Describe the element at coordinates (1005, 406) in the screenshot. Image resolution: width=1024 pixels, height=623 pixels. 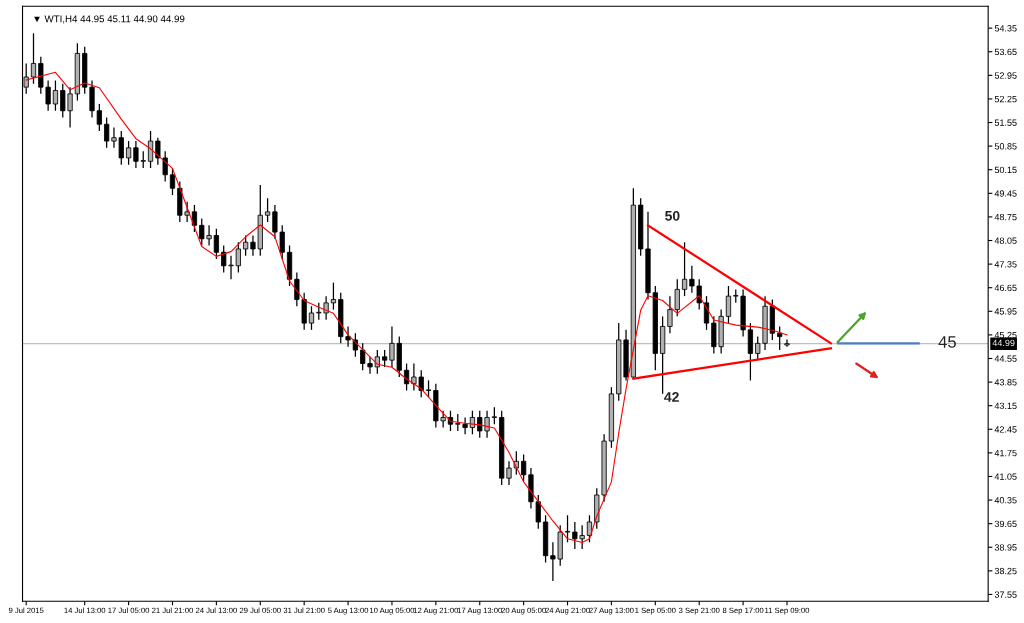
I see `y-tick-label: 43.15` at that location.